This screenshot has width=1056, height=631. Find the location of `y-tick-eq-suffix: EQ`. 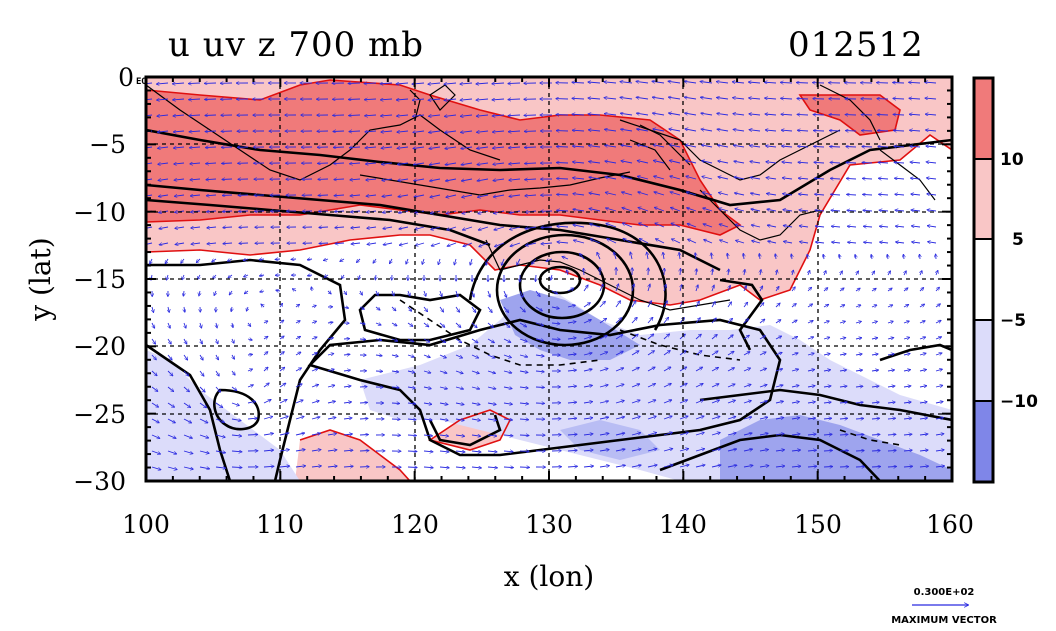

y-tick-eq-suffix: EQ is located at coordinates (141, 82).